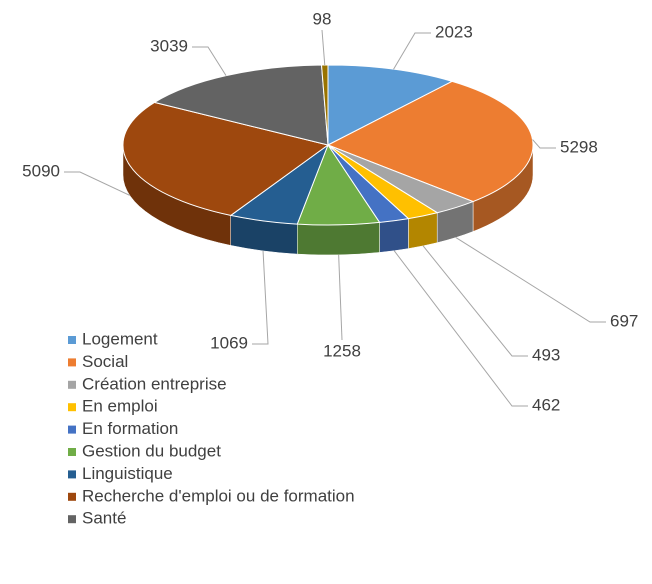  I want to click on data-label: 1069, so click(229, 342).